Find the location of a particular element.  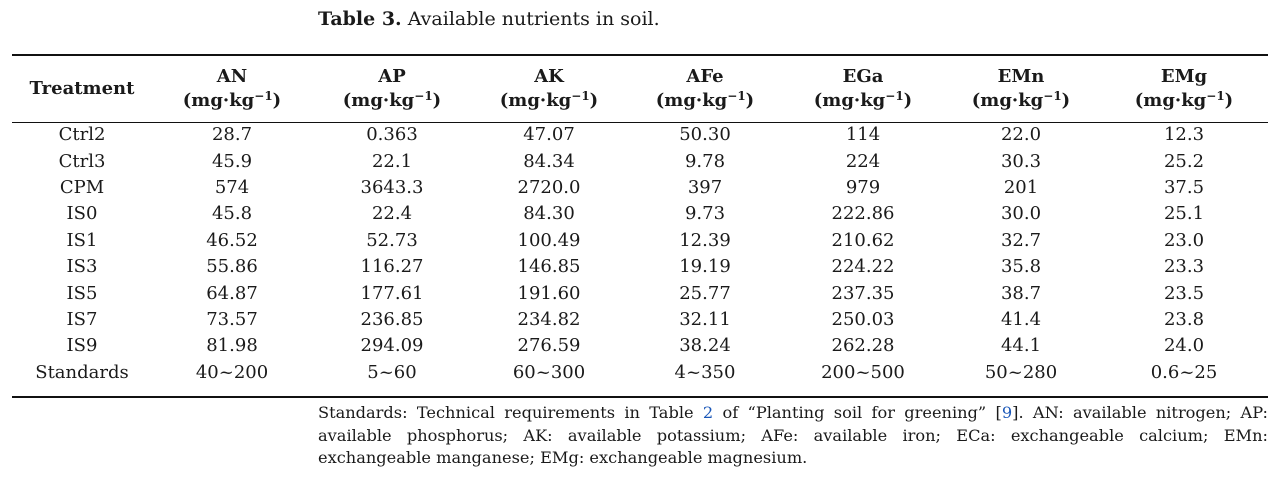

column-header-ak: AK (mg·kg−1) is located at coordinates (549, 89).